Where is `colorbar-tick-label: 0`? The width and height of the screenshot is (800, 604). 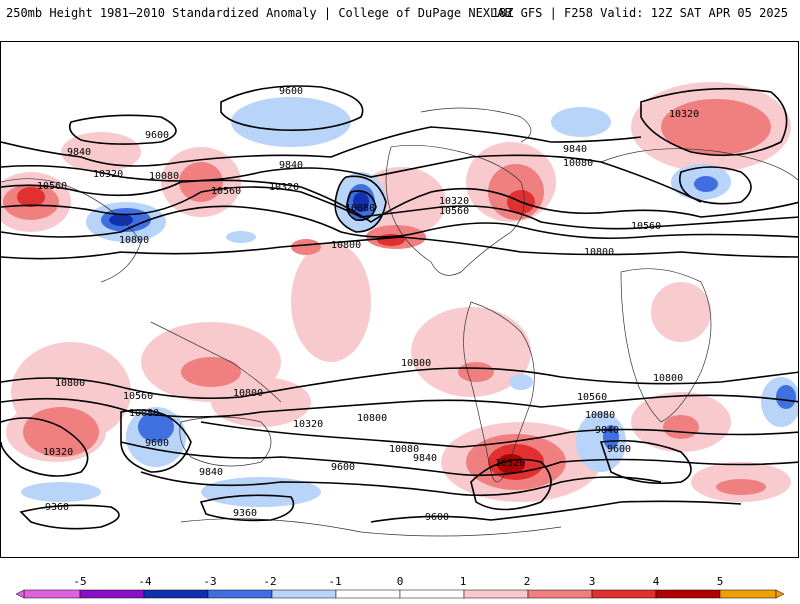 colorbar-tick-label: 0 is located at coordinates (400, 581).